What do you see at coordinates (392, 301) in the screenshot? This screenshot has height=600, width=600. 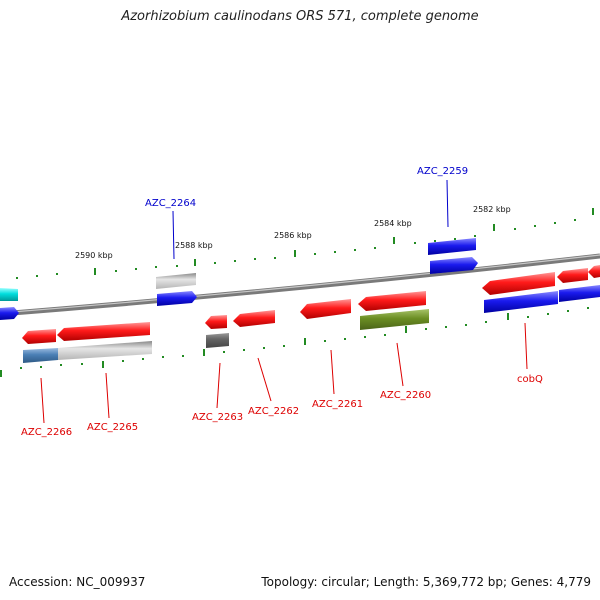 I see `gene-azc2260` at bounding box center [392, 301].